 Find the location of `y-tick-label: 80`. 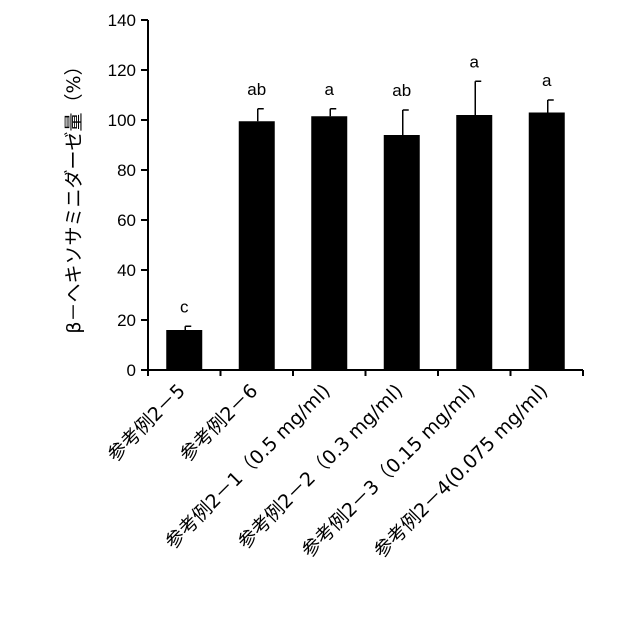

y-tick-label: 80 is located at coordinates (126, 170).